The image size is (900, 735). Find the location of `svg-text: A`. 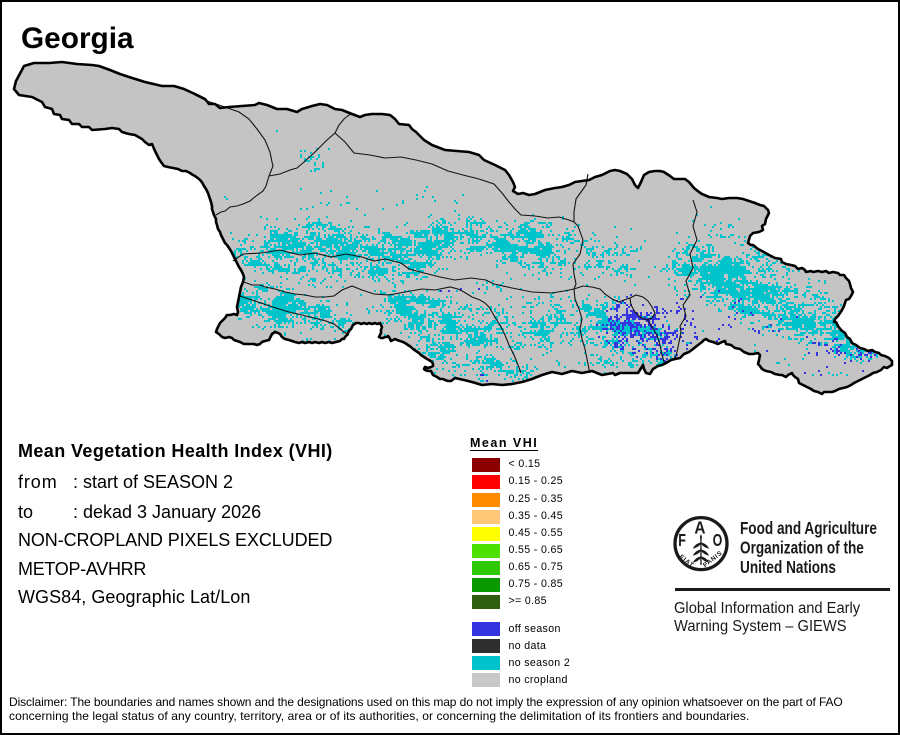

svg-text: A is located at coordinates (699, 527).